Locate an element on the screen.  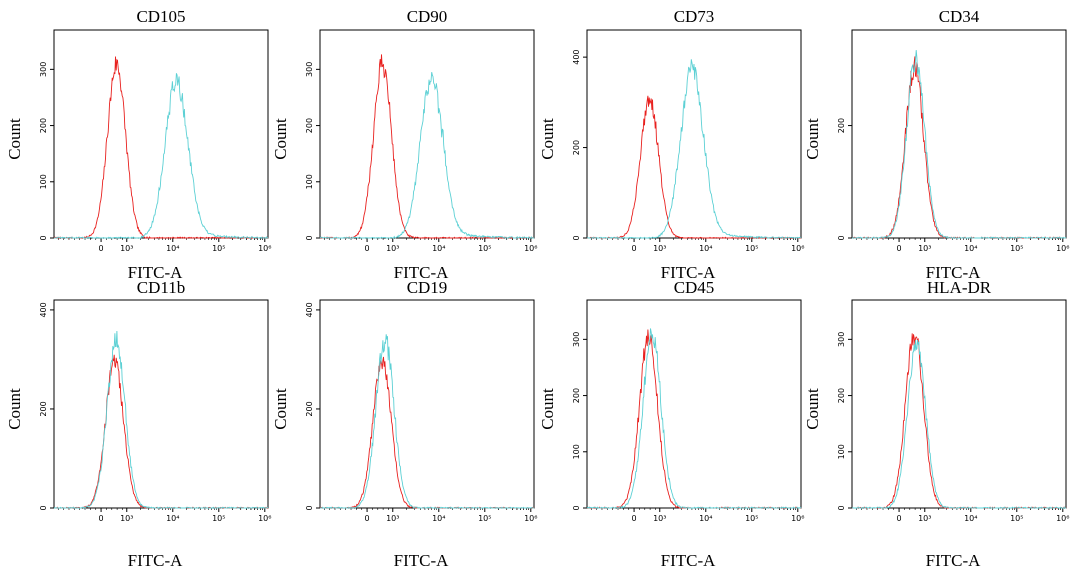
histogram-panel-cd11b: CD11b Count FITC-A 0 200 400 0 10³ 10⁴ 10⁵ 10⁶ is located at coordinates (138, 424).